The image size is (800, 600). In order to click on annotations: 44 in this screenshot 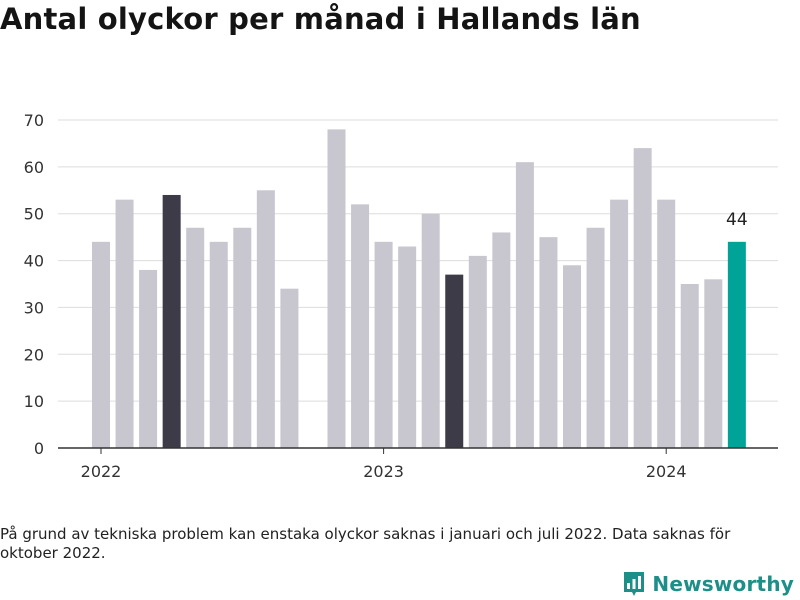, I will do `click(737, 220)`.